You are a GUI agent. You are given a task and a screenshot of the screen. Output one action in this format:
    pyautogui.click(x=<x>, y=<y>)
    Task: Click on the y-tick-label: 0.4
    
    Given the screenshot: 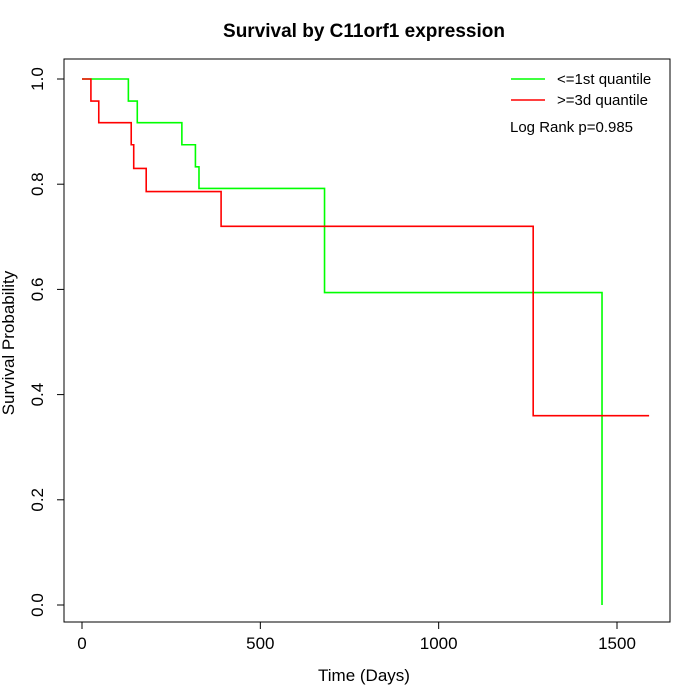 What is the action you would take?
    pyautogui.click(x=37, y=395)
    